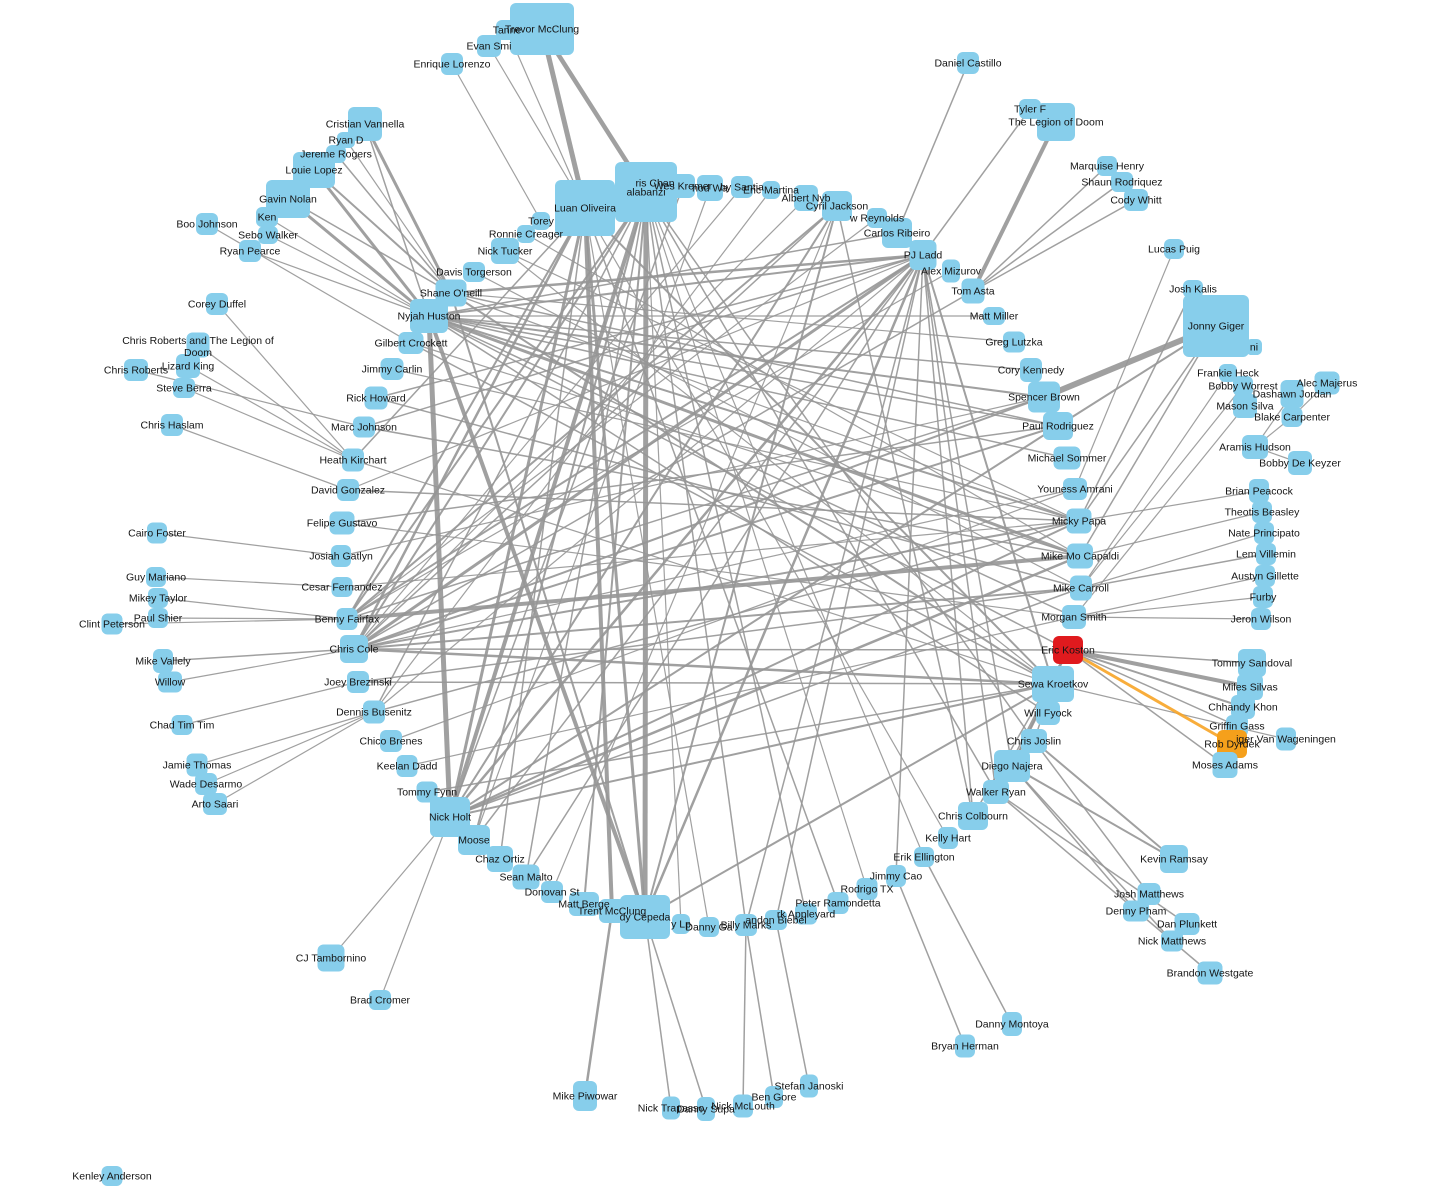 The height and width of the screenshot is (1200, 1440). Describe the element at coordinates (1187, 924) in the screenshot. I see `node-dan-plunkett` at that location.